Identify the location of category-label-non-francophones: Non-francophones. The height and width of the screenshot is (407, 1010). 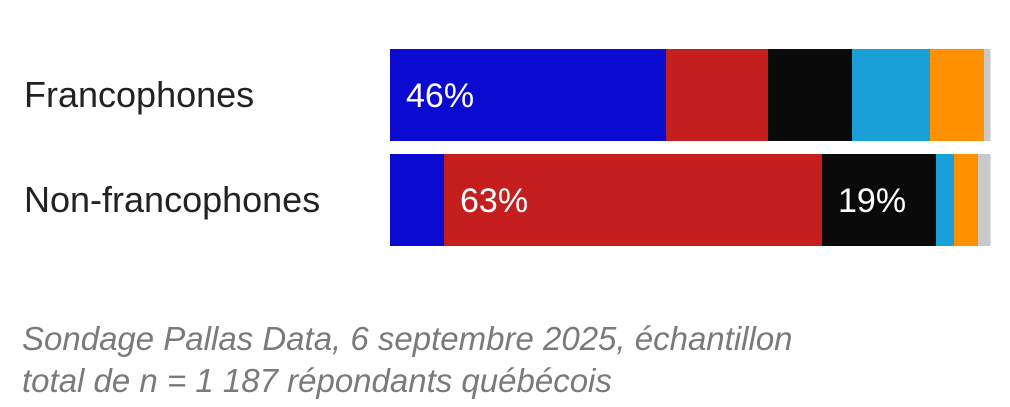
(172, 199).